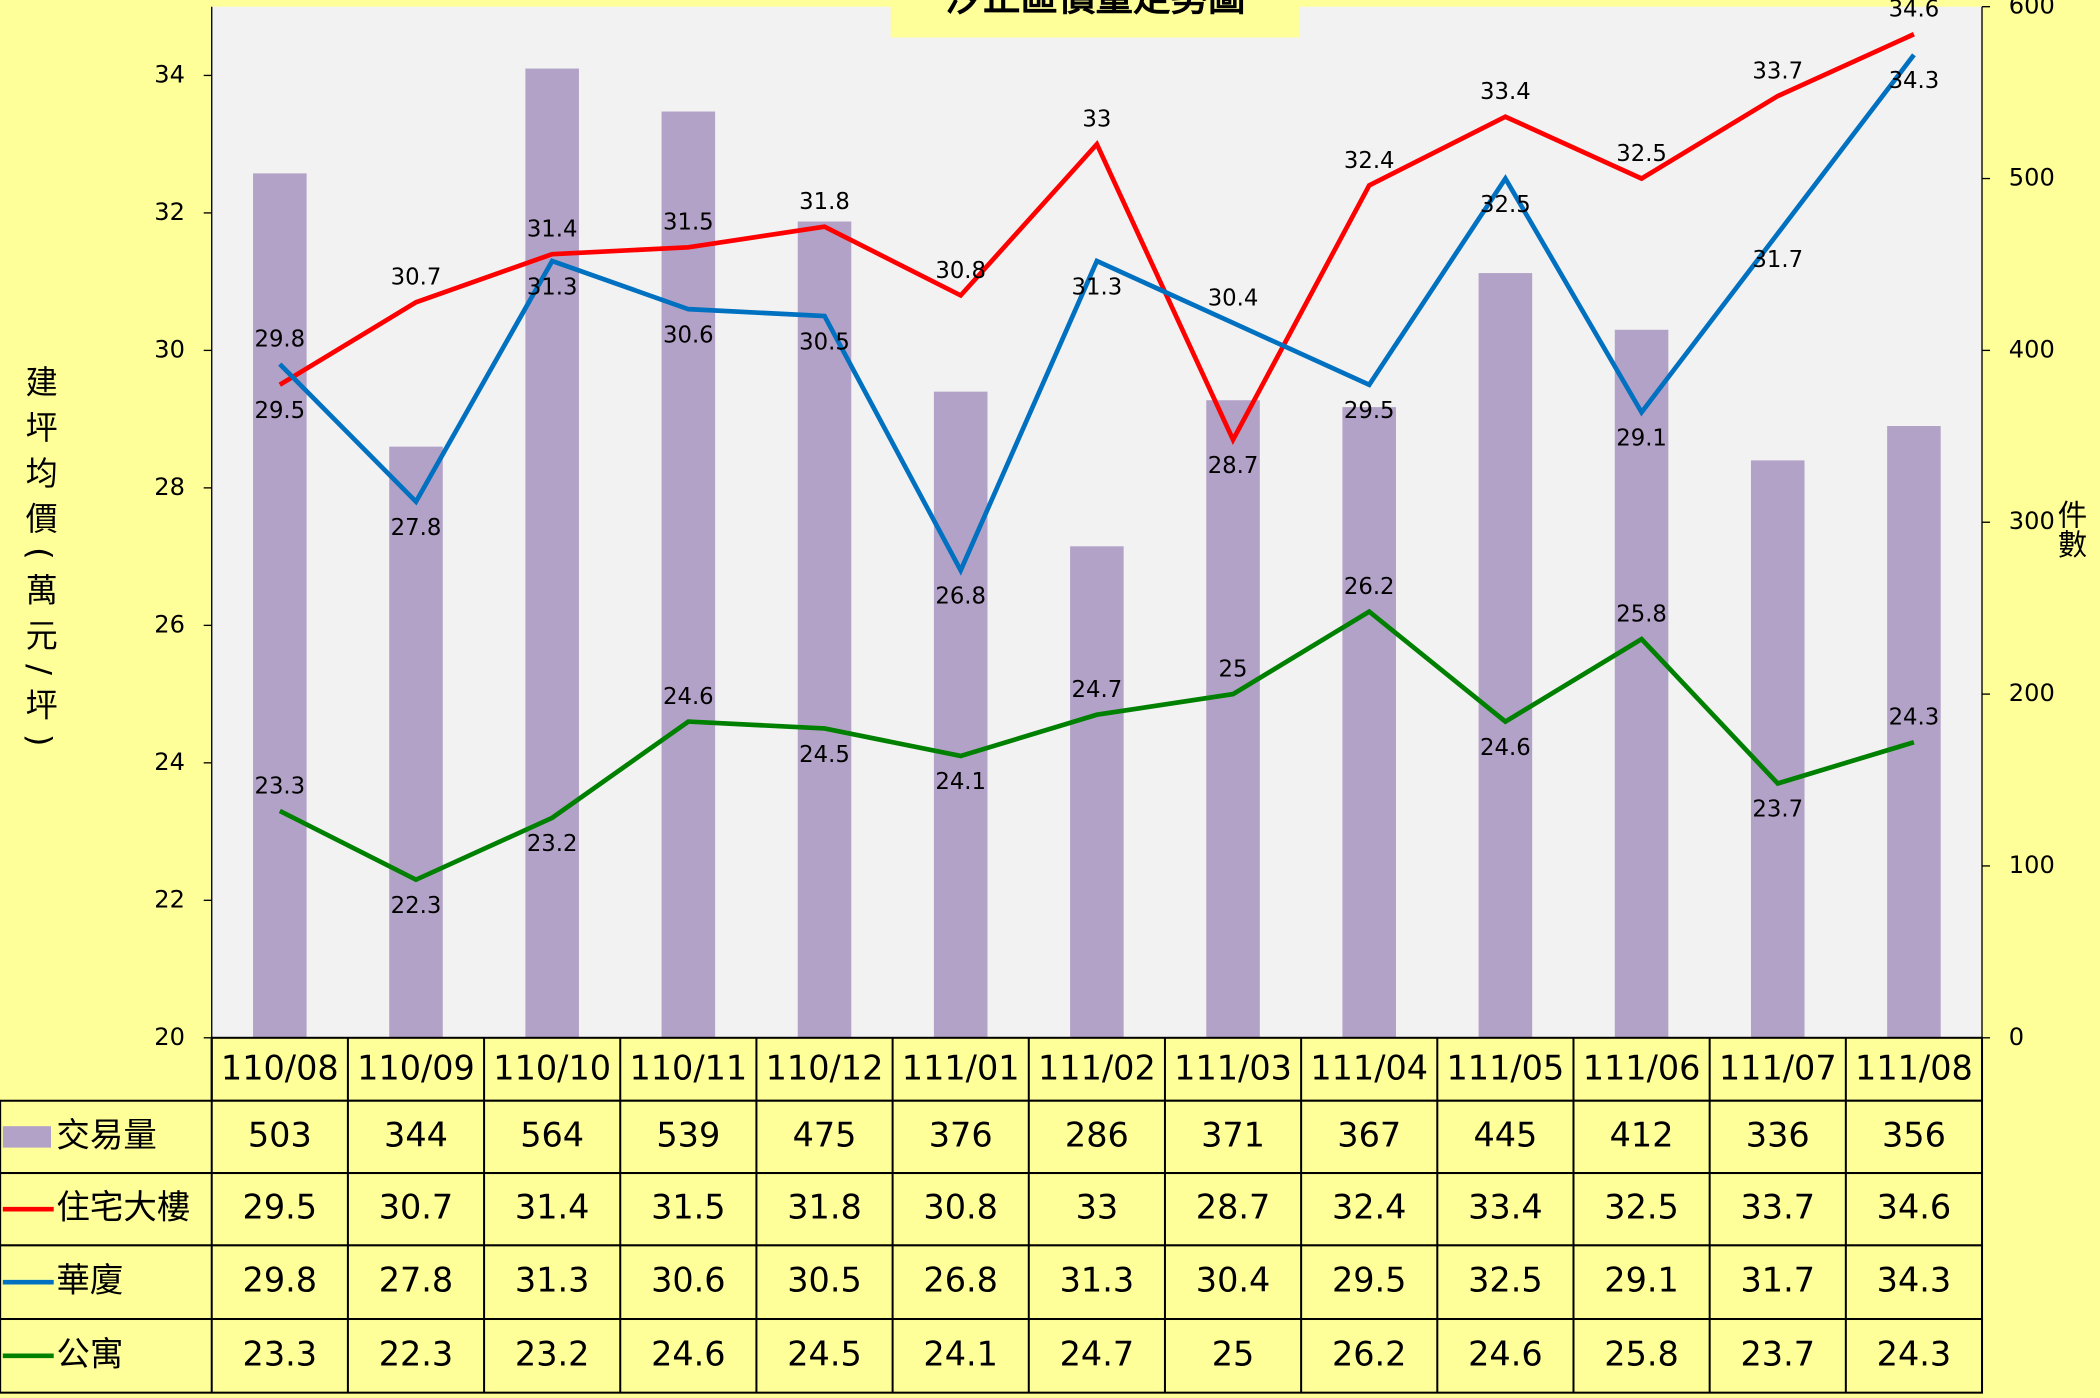 This screenshot has width=2100, height=1398. I want to click on table-cell: 371, so click(1233, 1134).